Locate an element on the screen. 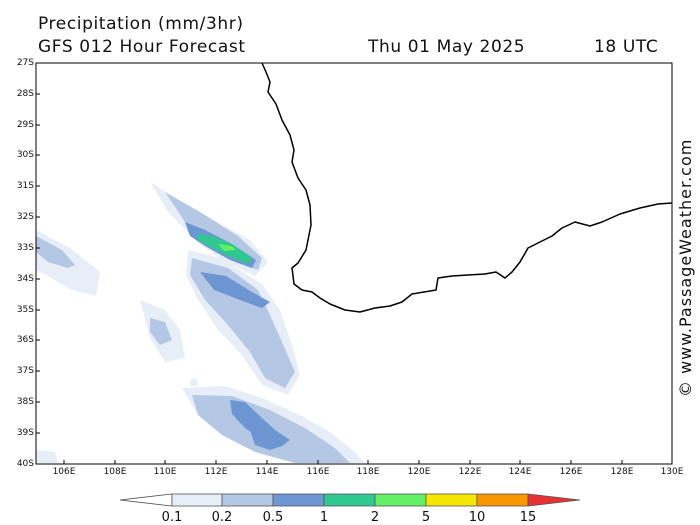 This screenshot has height=525, width=700. precip-area-brightgreen is located at coordinates (227, 247).